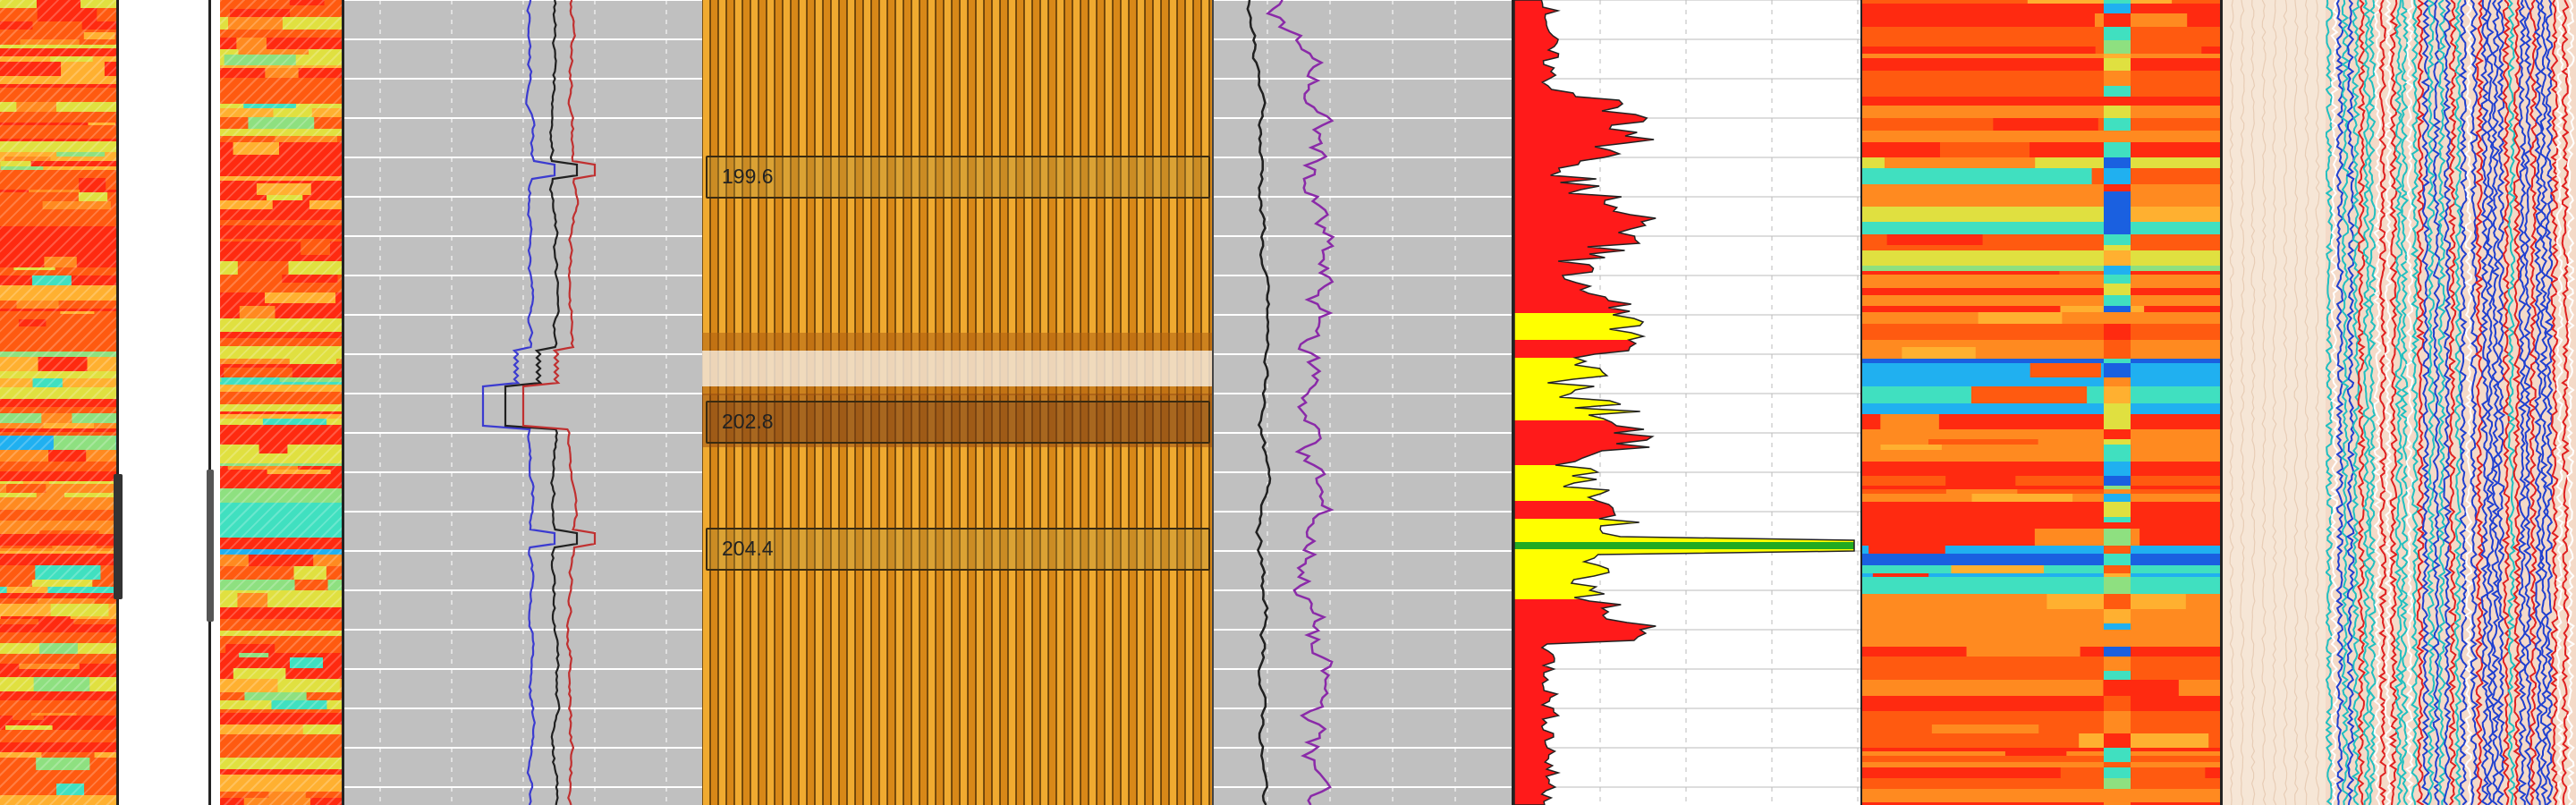 The width and height of the screenshot is (2576, 805). I want to click on yellow-fill, so click(1684, 326).